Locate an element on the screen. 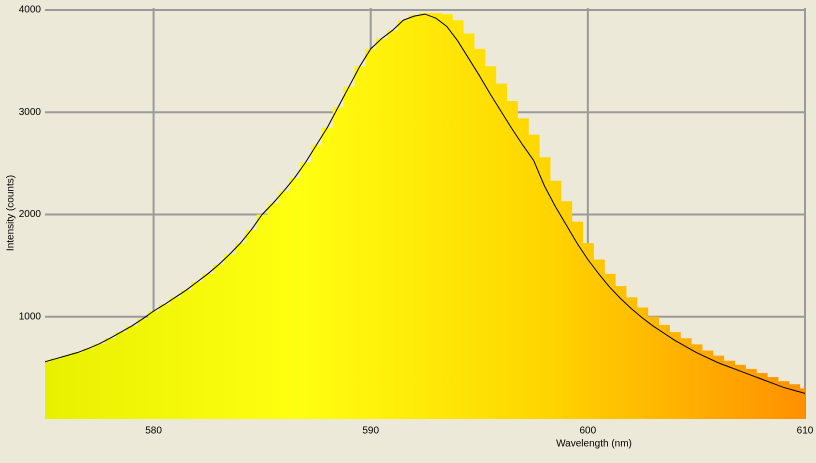  x-axis-label: Wavelength (nm) is located at coordinates (594, 444).